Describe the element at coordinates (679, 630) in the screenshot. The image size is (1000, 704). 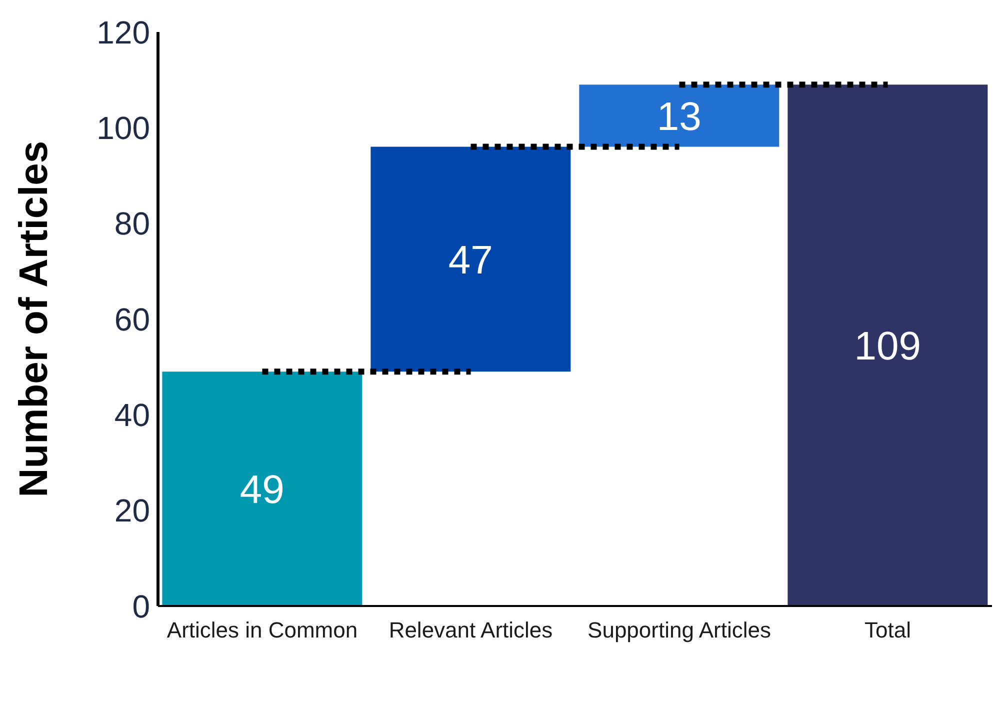
I see `x-tick-label: Supporting Articles` at that location.